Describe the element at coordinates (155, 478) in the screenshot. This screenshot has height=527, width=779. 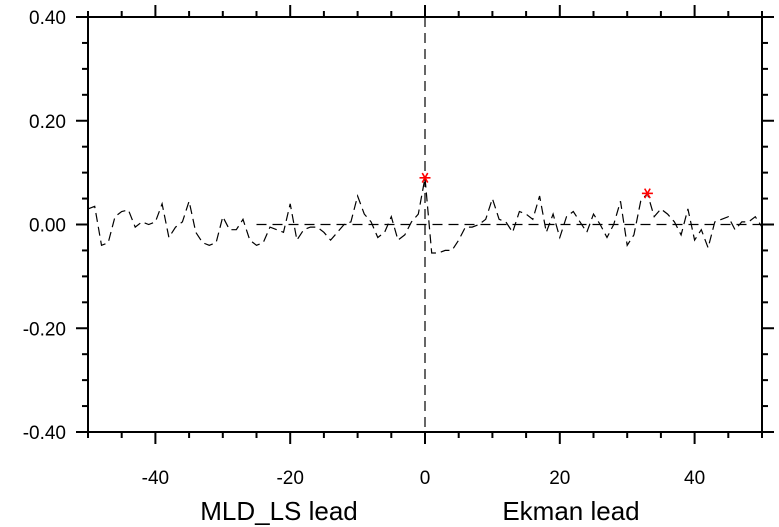
I see `x-tick-label: -40` at that location.